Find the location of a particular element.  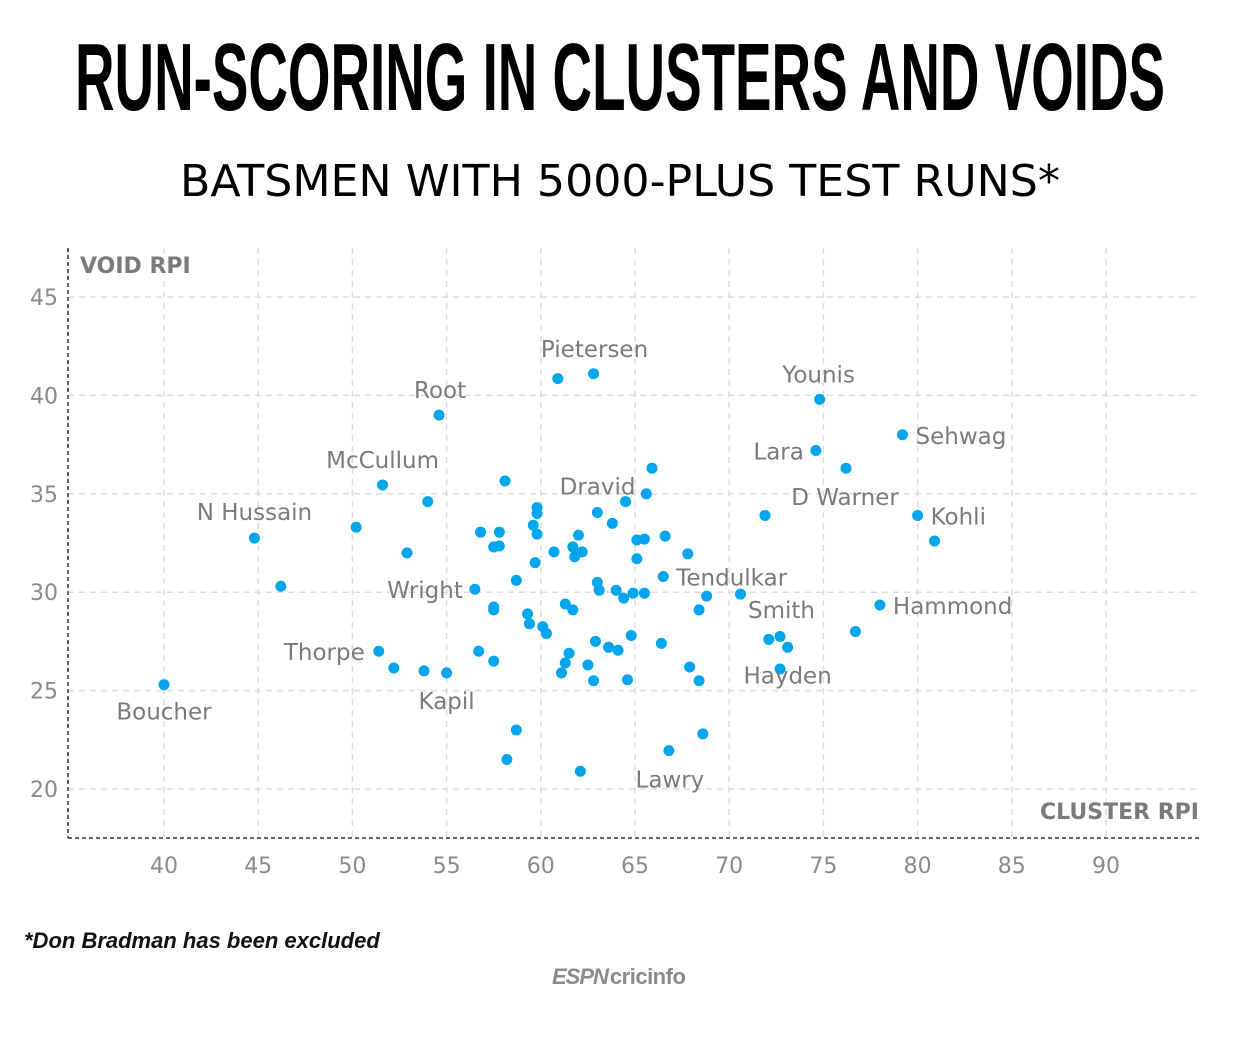

point-label: Younis is located at coordinates (818, 375).